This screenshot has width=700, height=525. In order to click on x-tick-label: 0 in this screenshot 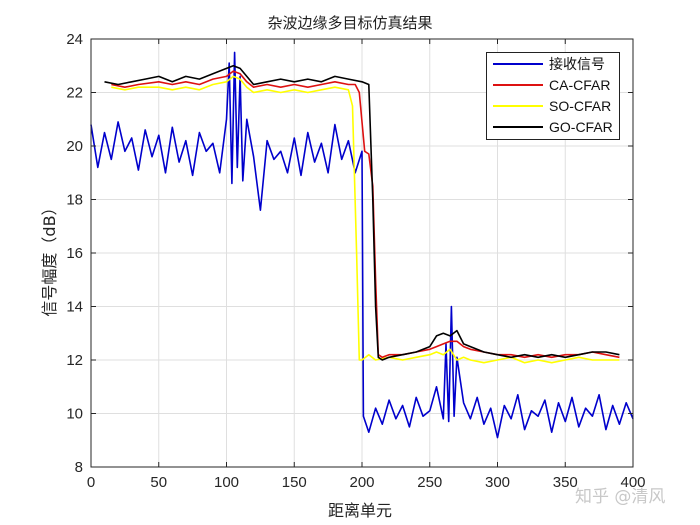, I will do `click(91, 482)`.